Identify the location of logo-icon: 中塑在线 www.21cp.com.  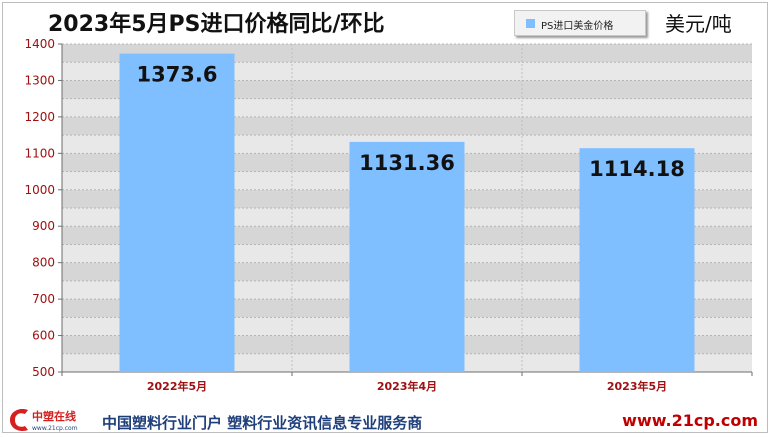
(44, 420).